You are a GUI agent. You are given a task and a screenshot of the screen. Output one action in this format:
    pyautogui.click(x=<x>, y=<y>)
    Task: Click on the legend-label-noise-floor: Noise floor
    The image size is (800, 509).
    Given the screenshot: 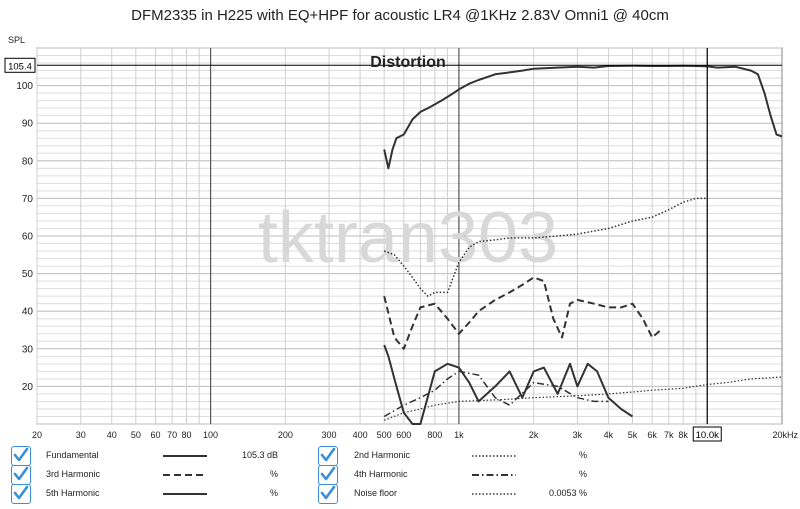 What is the action you would take?
    pyautogui.click(x=376, y=493)
    